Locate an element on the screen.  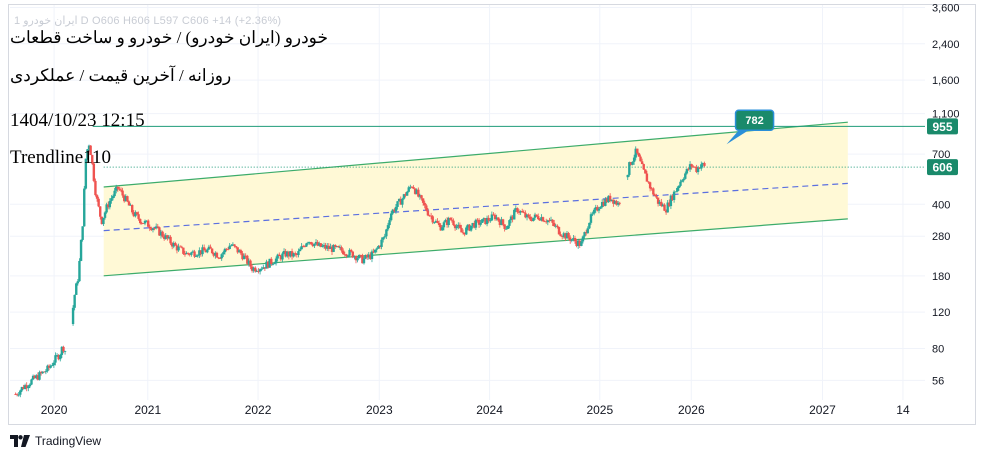
channel-middle-line is located at coordinates (475, 207).